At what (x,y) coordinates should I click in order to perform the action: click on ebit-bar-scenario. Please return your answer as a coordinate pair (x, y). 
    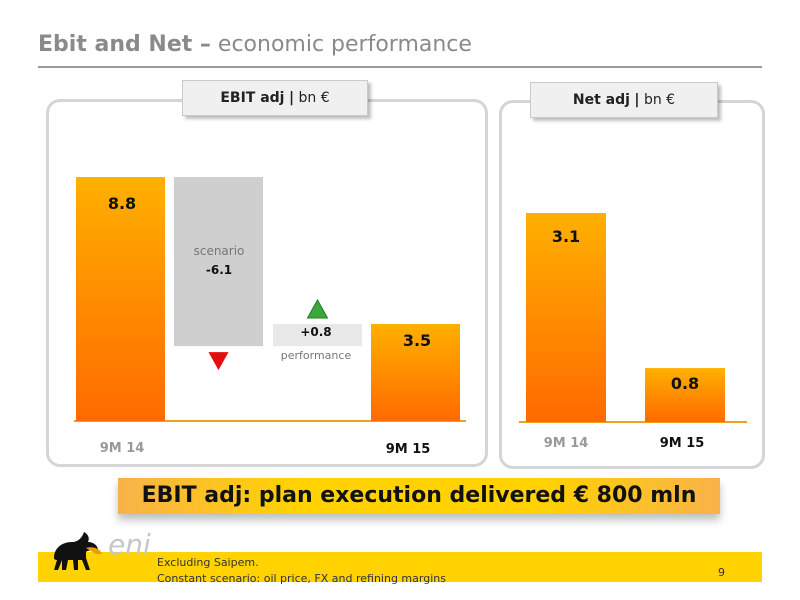
    Looking at the image, I should click on (218, 262).